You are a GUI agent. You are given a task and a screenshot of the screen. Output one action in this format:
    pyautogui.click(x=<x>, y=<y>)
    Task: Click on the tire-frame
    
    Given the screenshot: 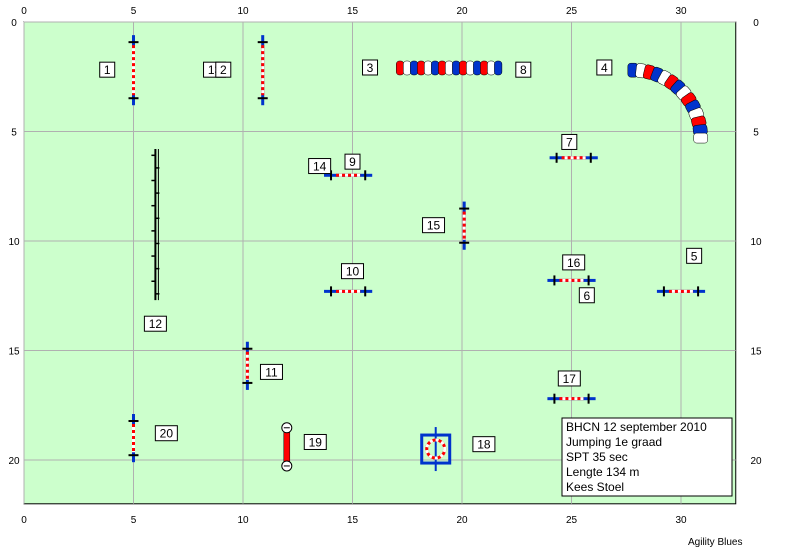 What is the action you would take?
    pyautogui.click(x=436, y=449)
    